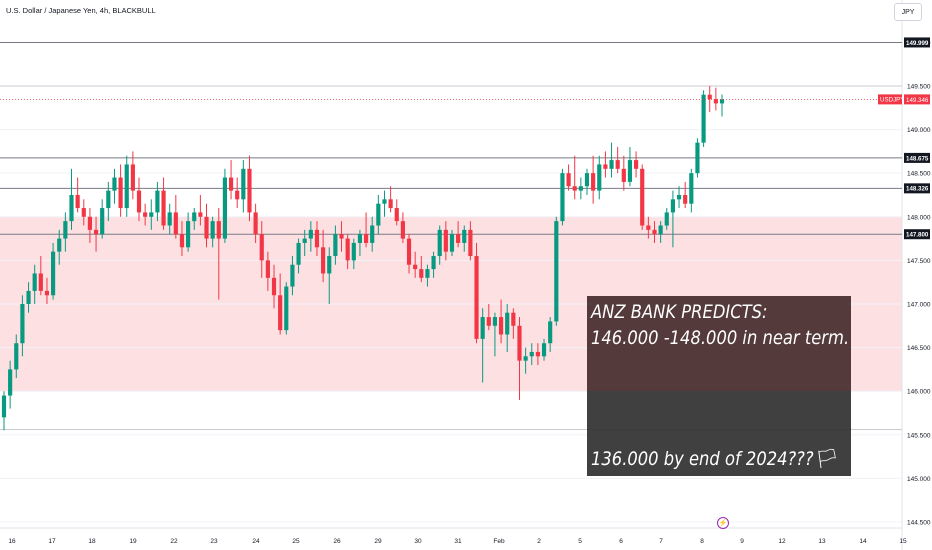 The width and height of the screenshot is (932, 550). I want to click on annotation-line-2: 146.000 -148.000 in near term., so click(720, 338).